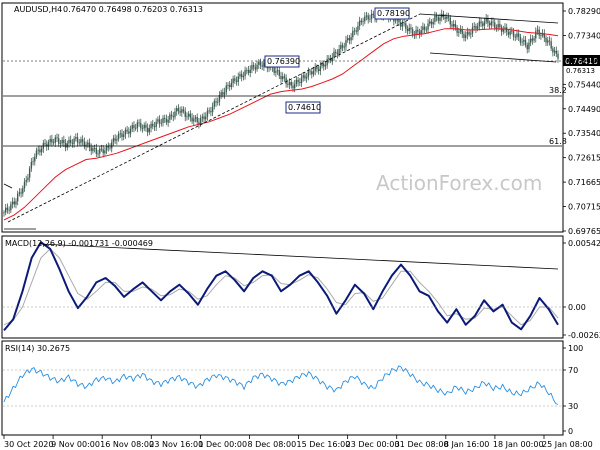 Image resolution: width=600 pixels, height=450 pixels. I want to click on x-tick-label: 23 Nov 16:00, so click(176, 444).